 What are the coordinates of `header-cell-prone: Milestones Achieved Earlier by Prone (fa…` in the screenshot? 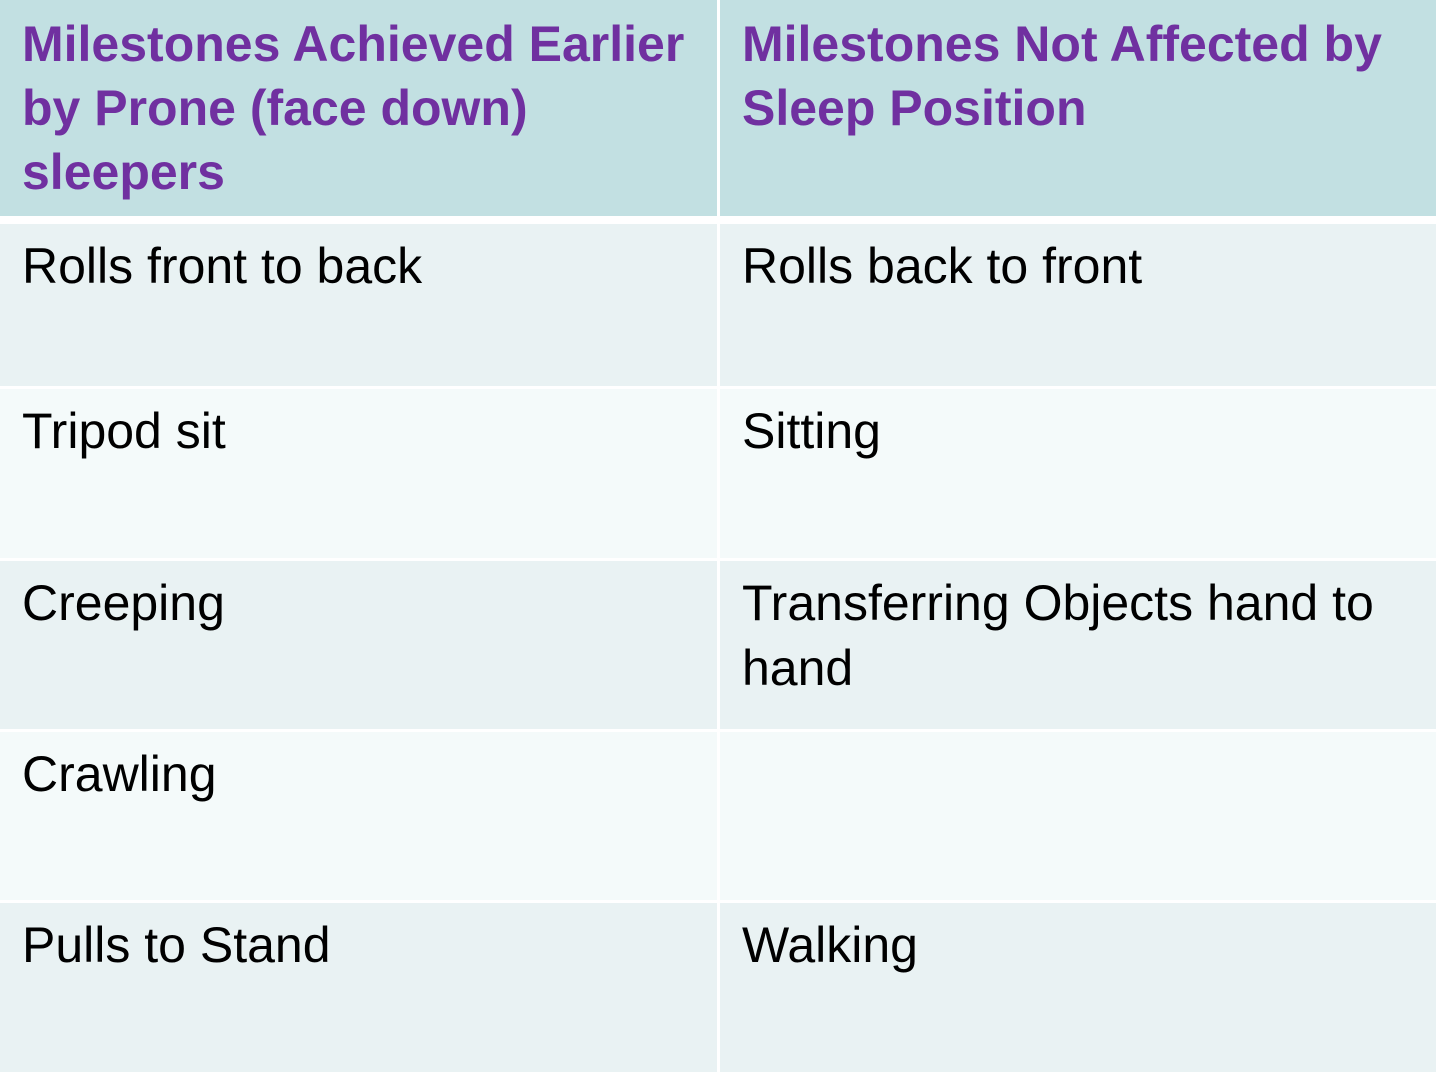 It's located at (358, 108).